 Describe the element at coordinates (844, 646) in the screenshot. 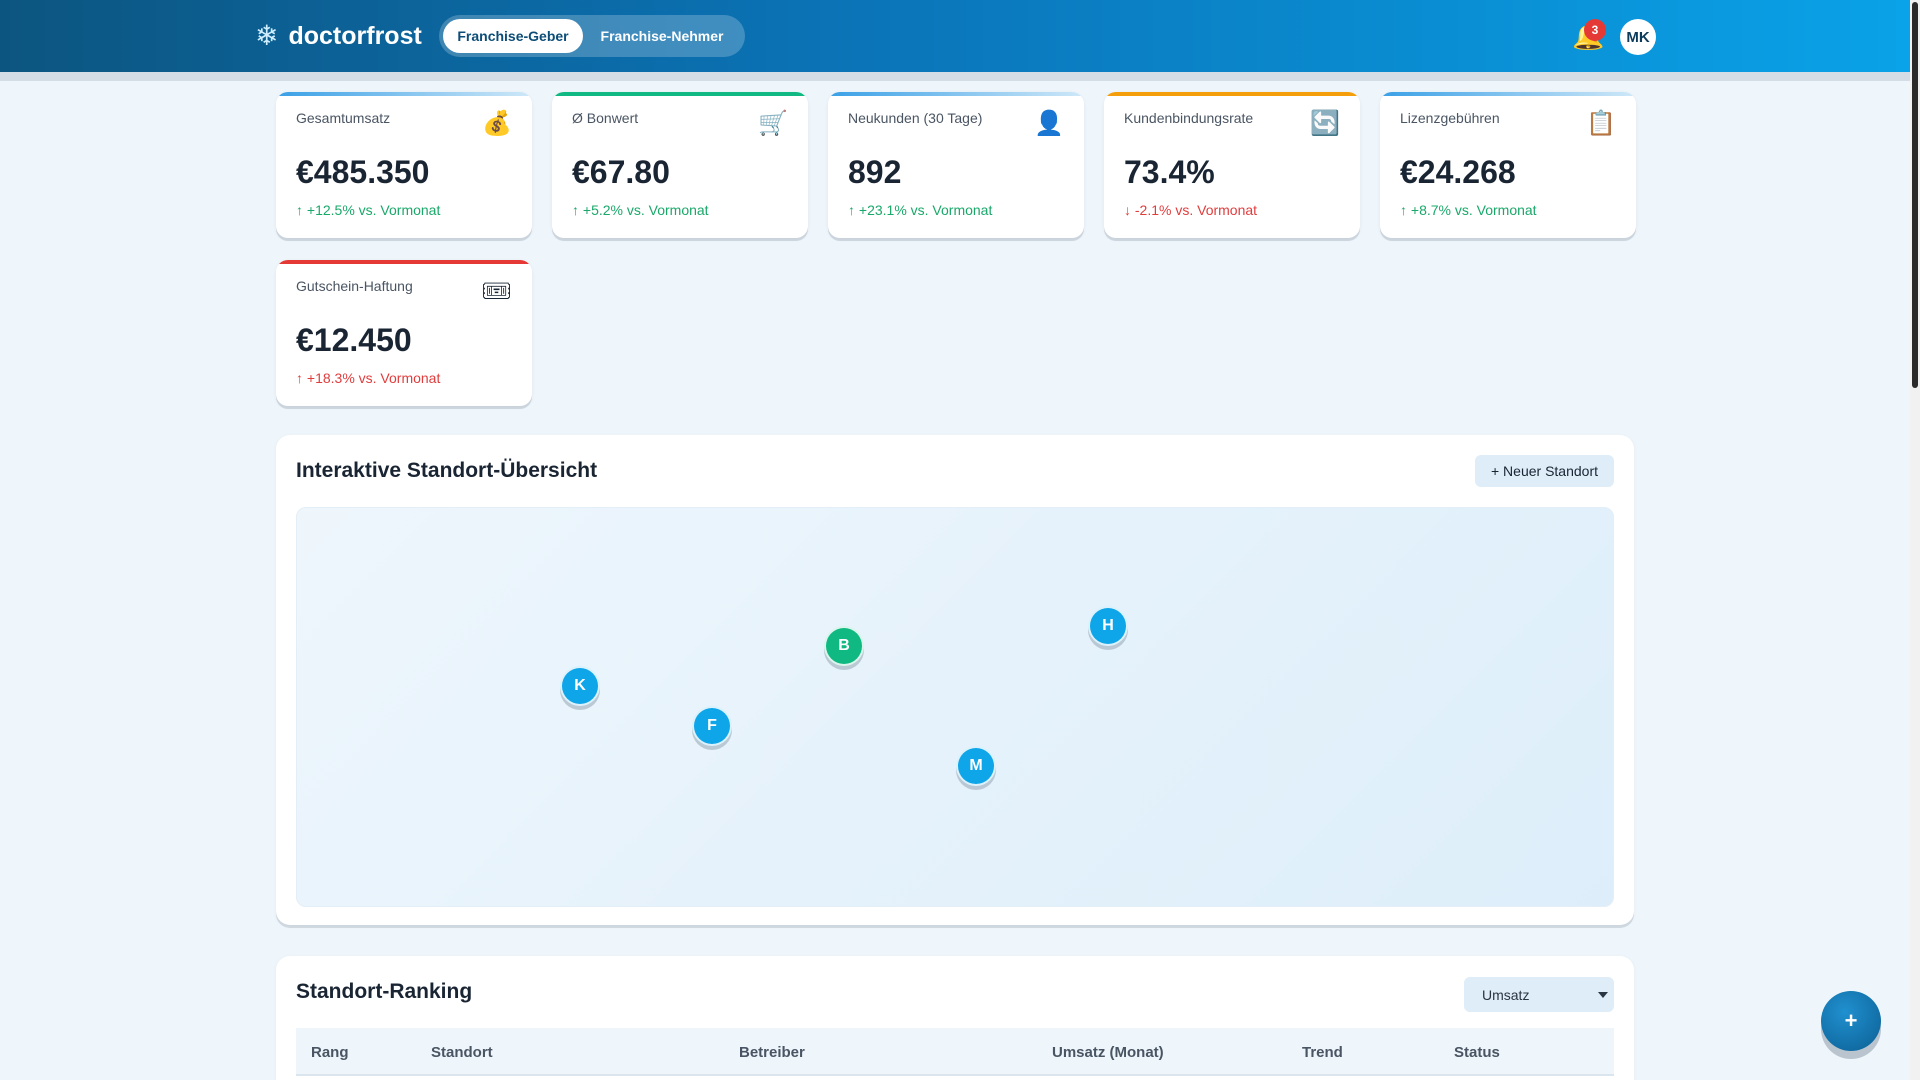

I see `map-pin-b: B` at that location.